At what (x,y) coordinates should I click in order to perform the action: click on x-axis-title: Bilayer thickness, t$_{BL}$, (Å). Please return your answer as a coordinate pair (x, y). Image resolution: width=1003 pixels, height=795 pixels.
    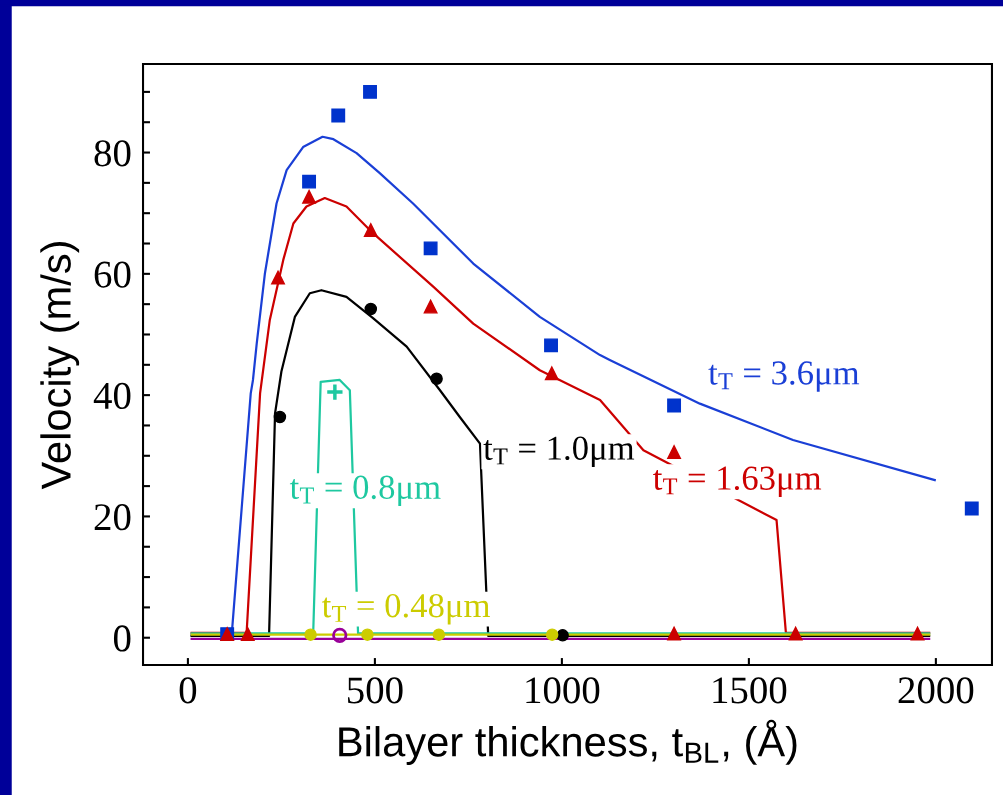
    Looking at the image, I should click on (568, 742).